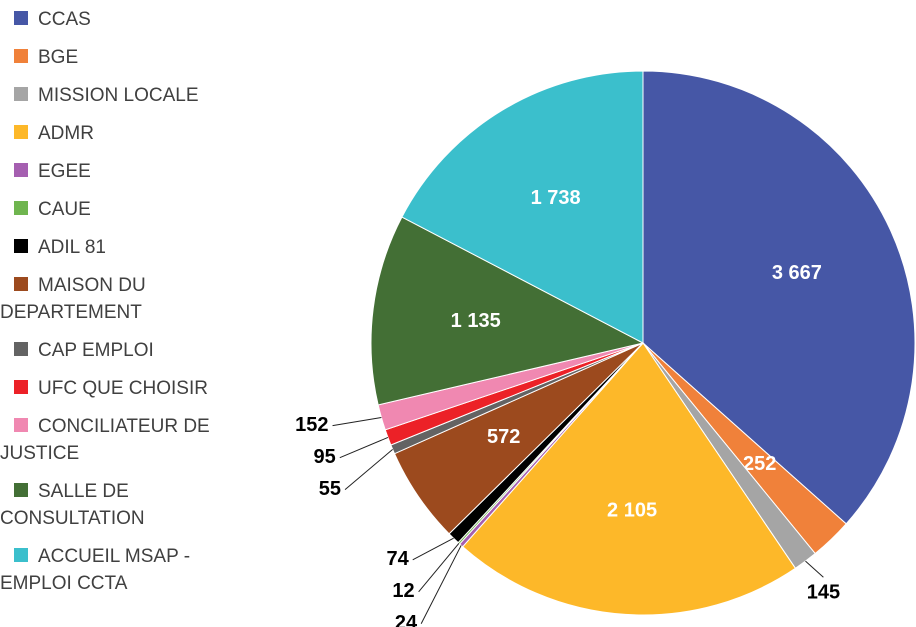 The height and width of the screenshot is (627, 916). I want to click on legend-item: MISSION LOCALE, so click(123, 95).